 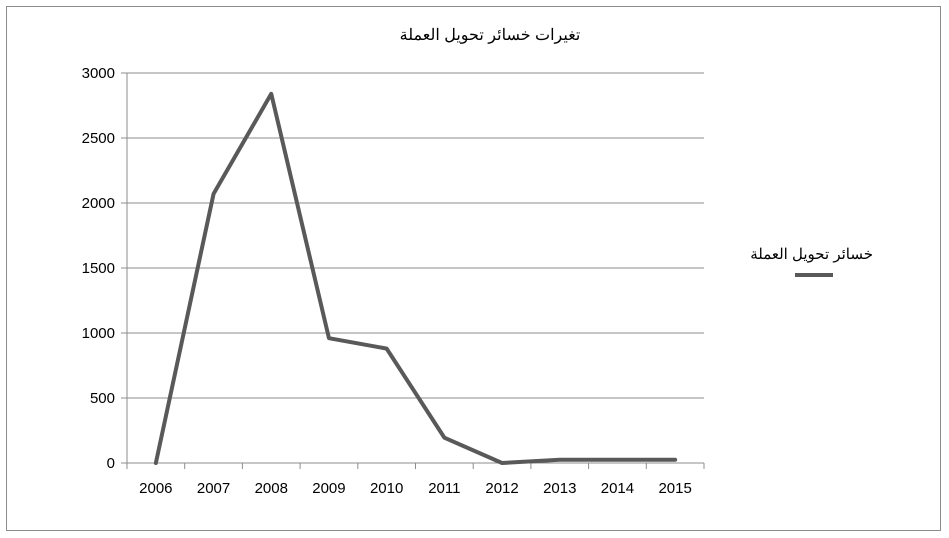 I want to click on x-tick-label: 2007, so click(x=213, y=488).